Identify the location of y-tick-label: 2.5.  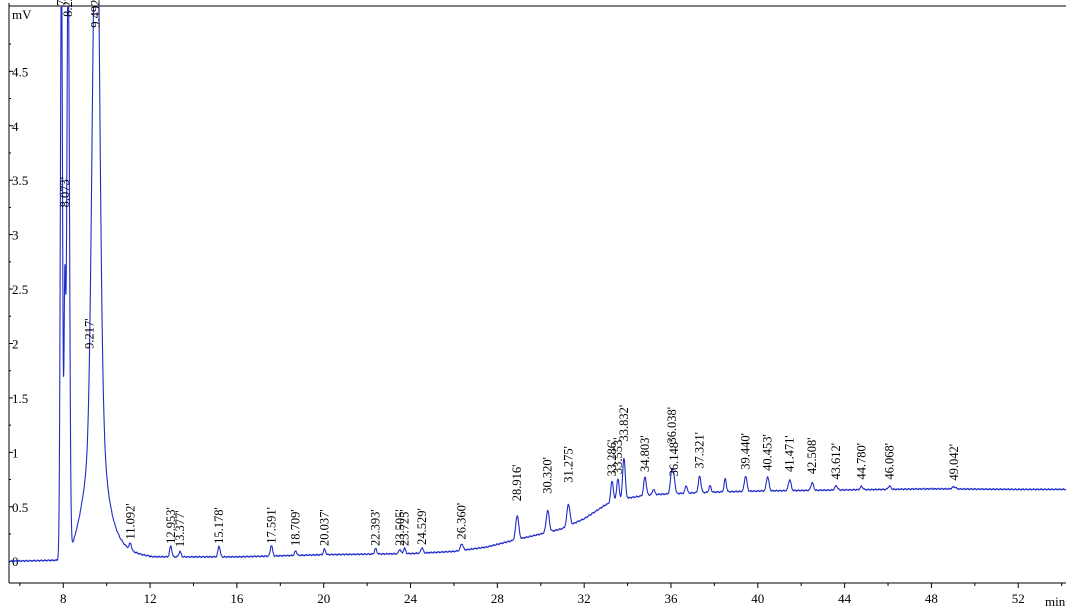
(20, 289).